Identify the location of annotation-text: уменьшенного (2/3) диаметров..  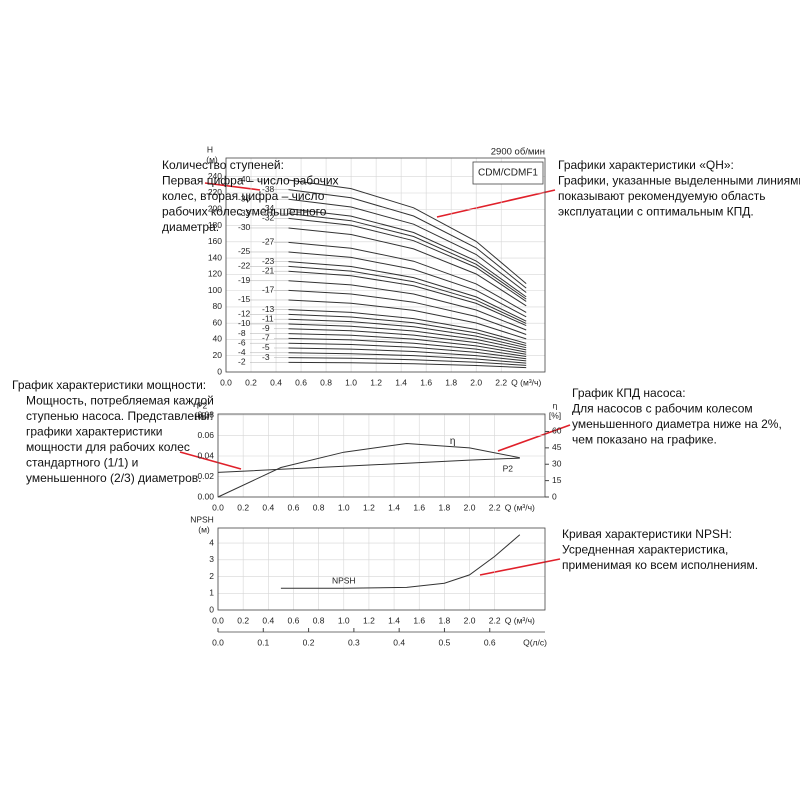
(113, 478).